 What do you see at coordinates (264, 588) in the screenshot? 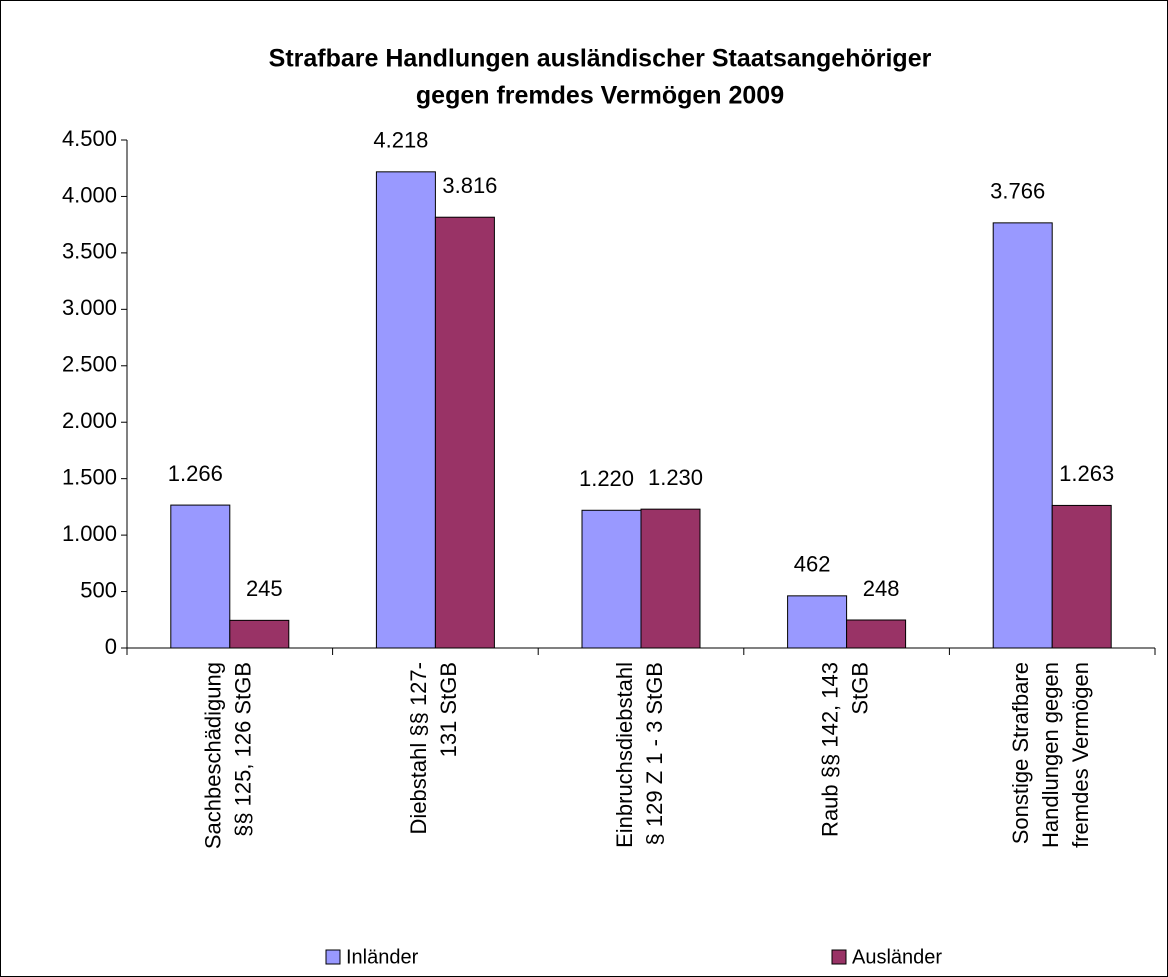
I see `value-label: 245` at bounding box center [264, 588].